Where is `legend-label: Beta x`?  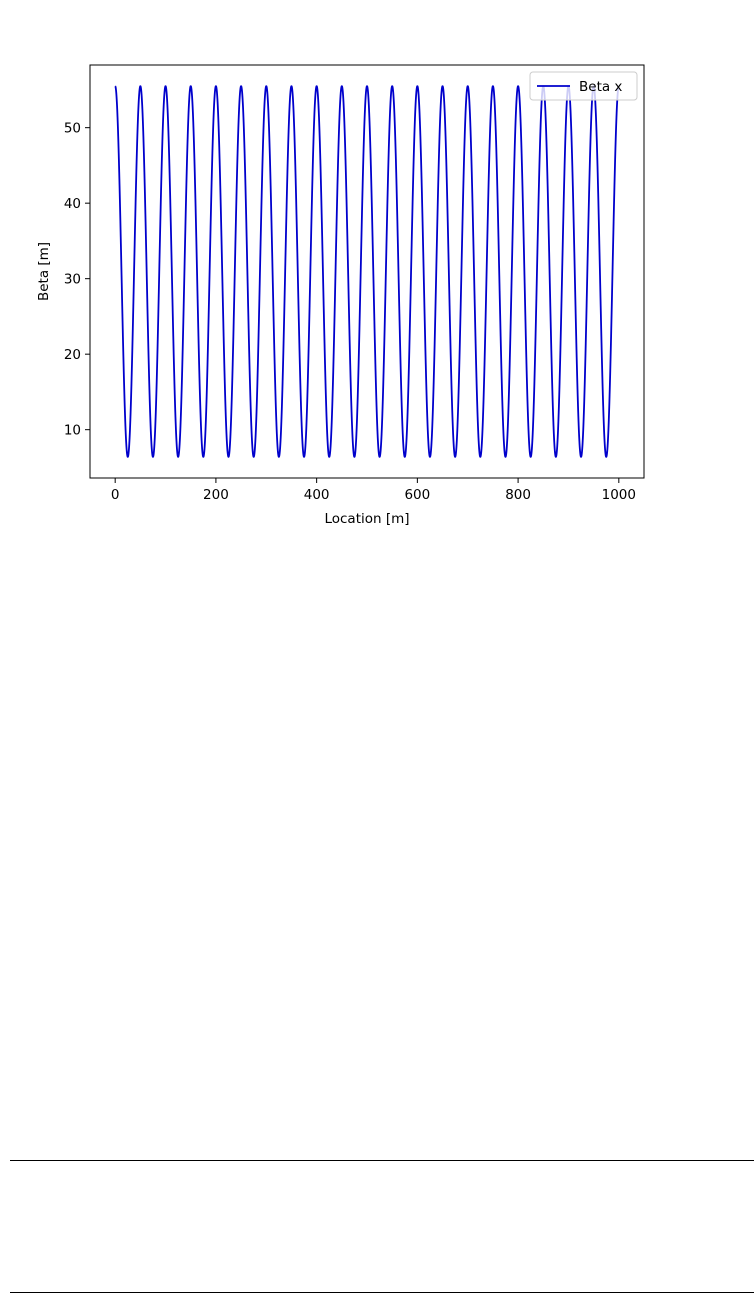 legend-label: Beta x is located at coordinates (600, 87).